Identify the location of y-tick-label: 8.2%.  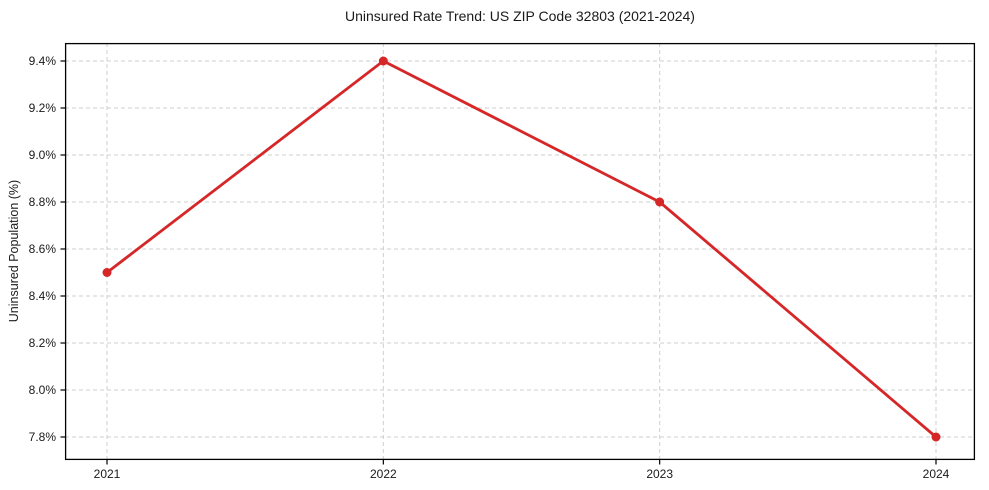
(43, 343).